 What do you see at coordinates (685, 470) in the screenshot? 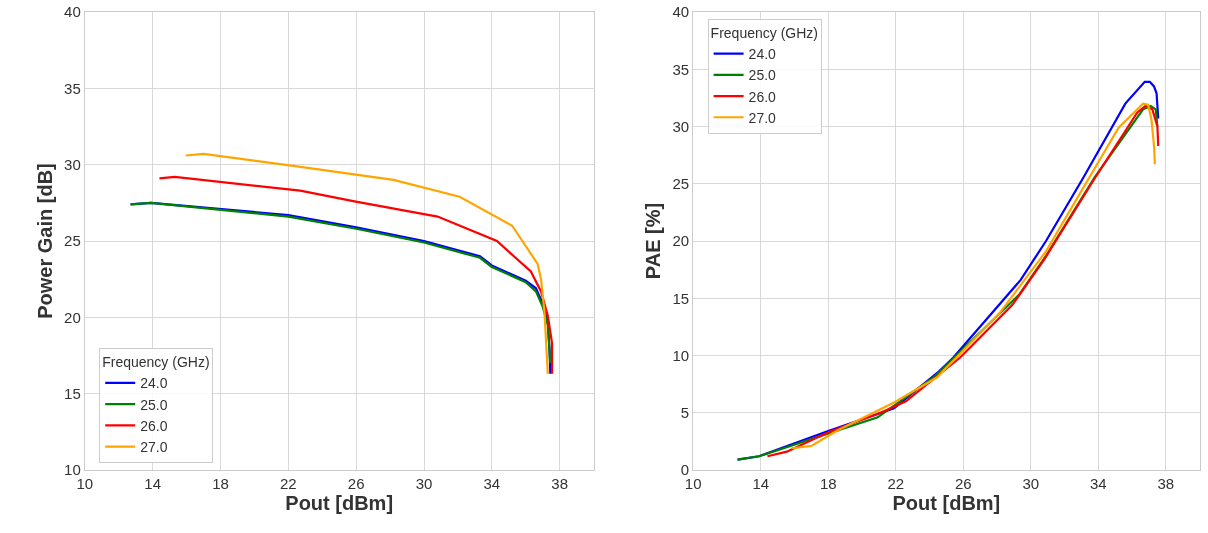
I see `y-tick-label: 0` at bounding box center [685, 470].